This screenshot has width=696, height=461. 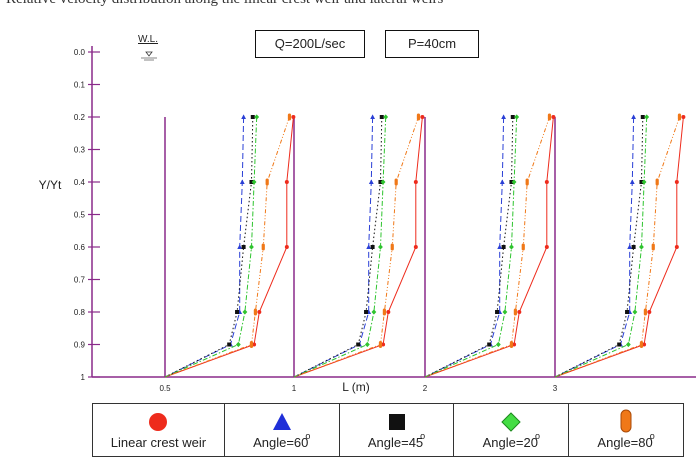 What do you see at coordinates (158, 442) in the screenshot?
I see `legend-label-linear: Linear crest weir` at bounding box center [158, 442].